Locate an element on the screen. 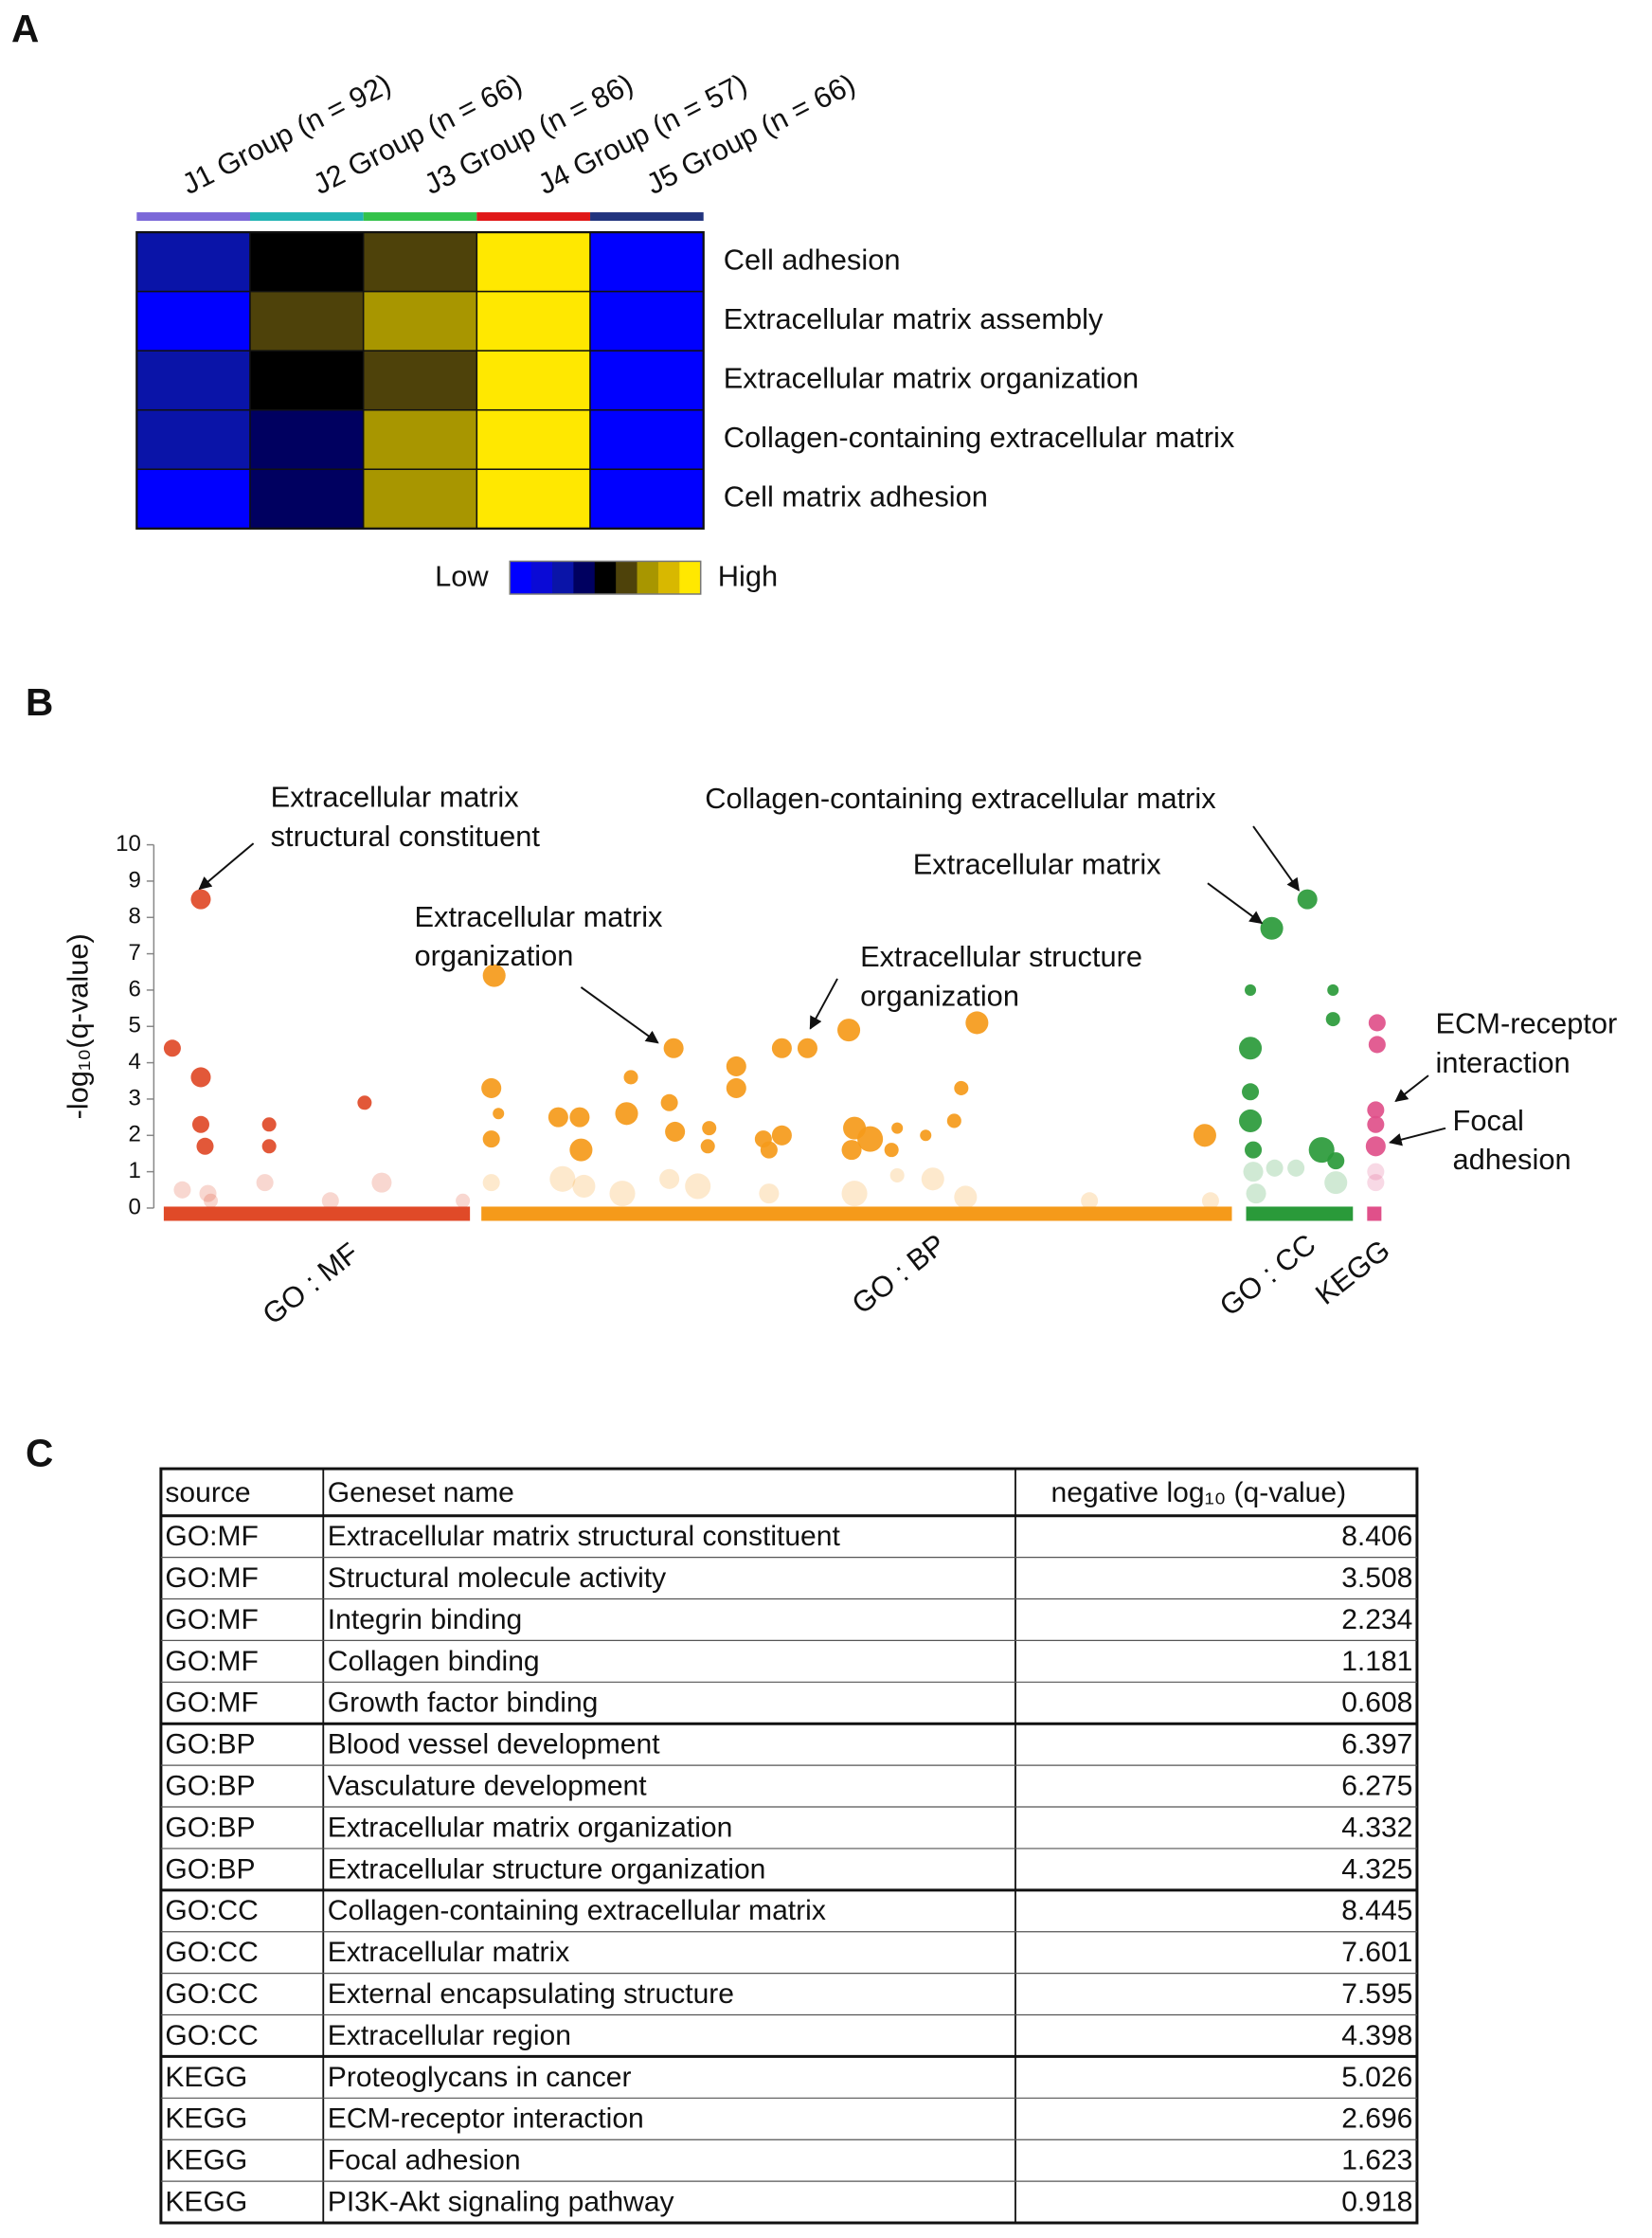 This screenshot has height=2238, width=1652. table-cell: 5.026 is located at coordinates (1376, 2077).